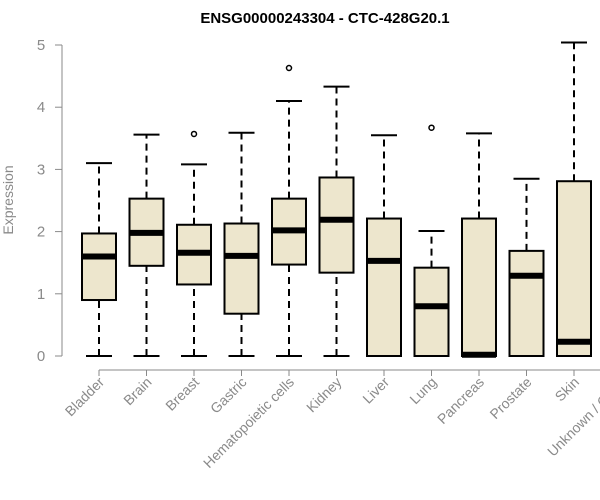  I want to click on x-category-label: Lung, so click(422, 390).